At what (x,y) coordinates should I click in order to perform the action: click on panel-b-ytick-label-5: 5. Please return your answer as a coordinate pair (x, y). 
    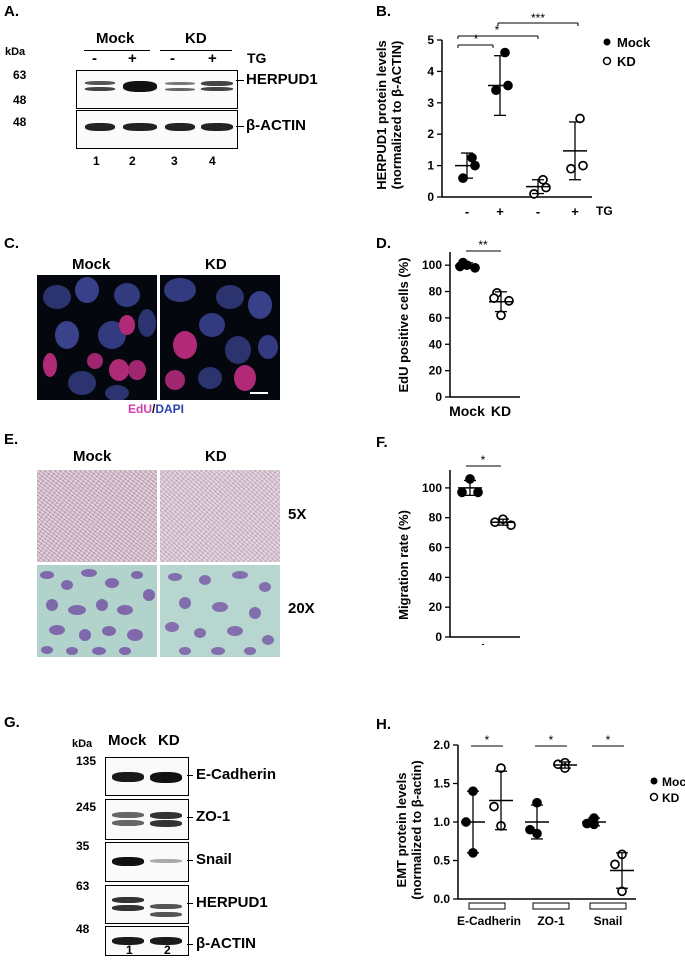
    Looking at the image, I should click on (430, 40).